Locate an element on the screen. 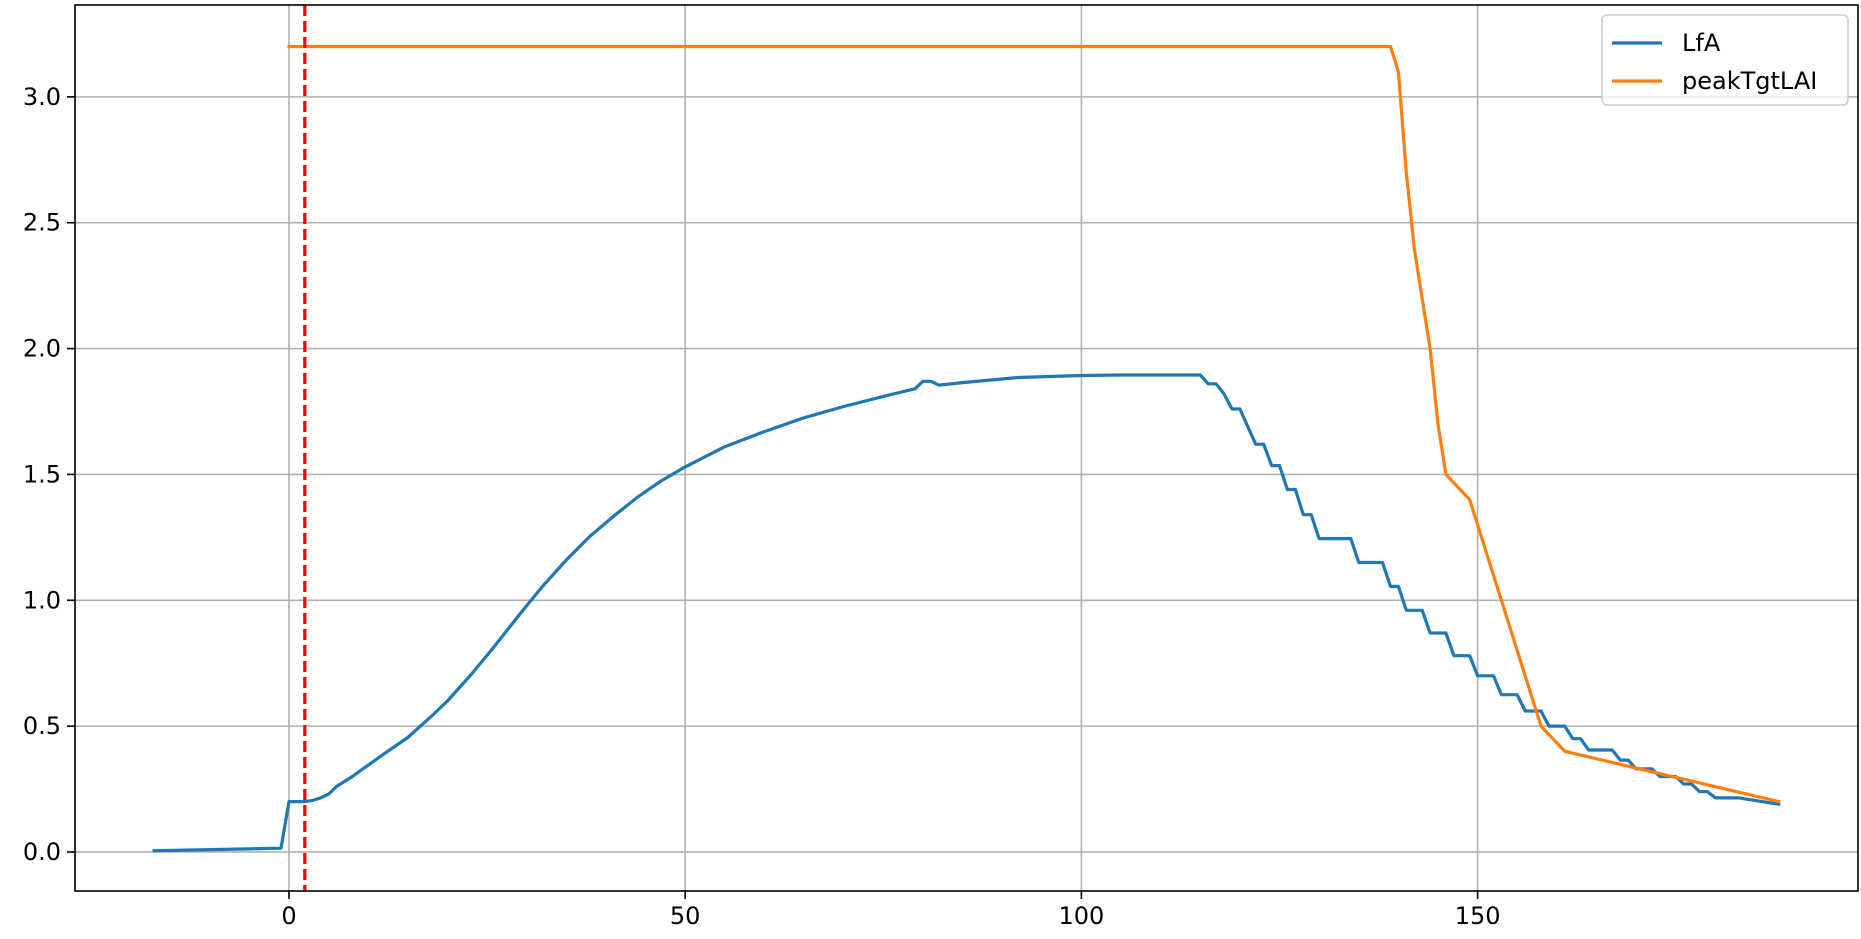 Image resolution: width=1861 pixels, height=939 pixels. legend-box is located at coordinates (1725, 60).